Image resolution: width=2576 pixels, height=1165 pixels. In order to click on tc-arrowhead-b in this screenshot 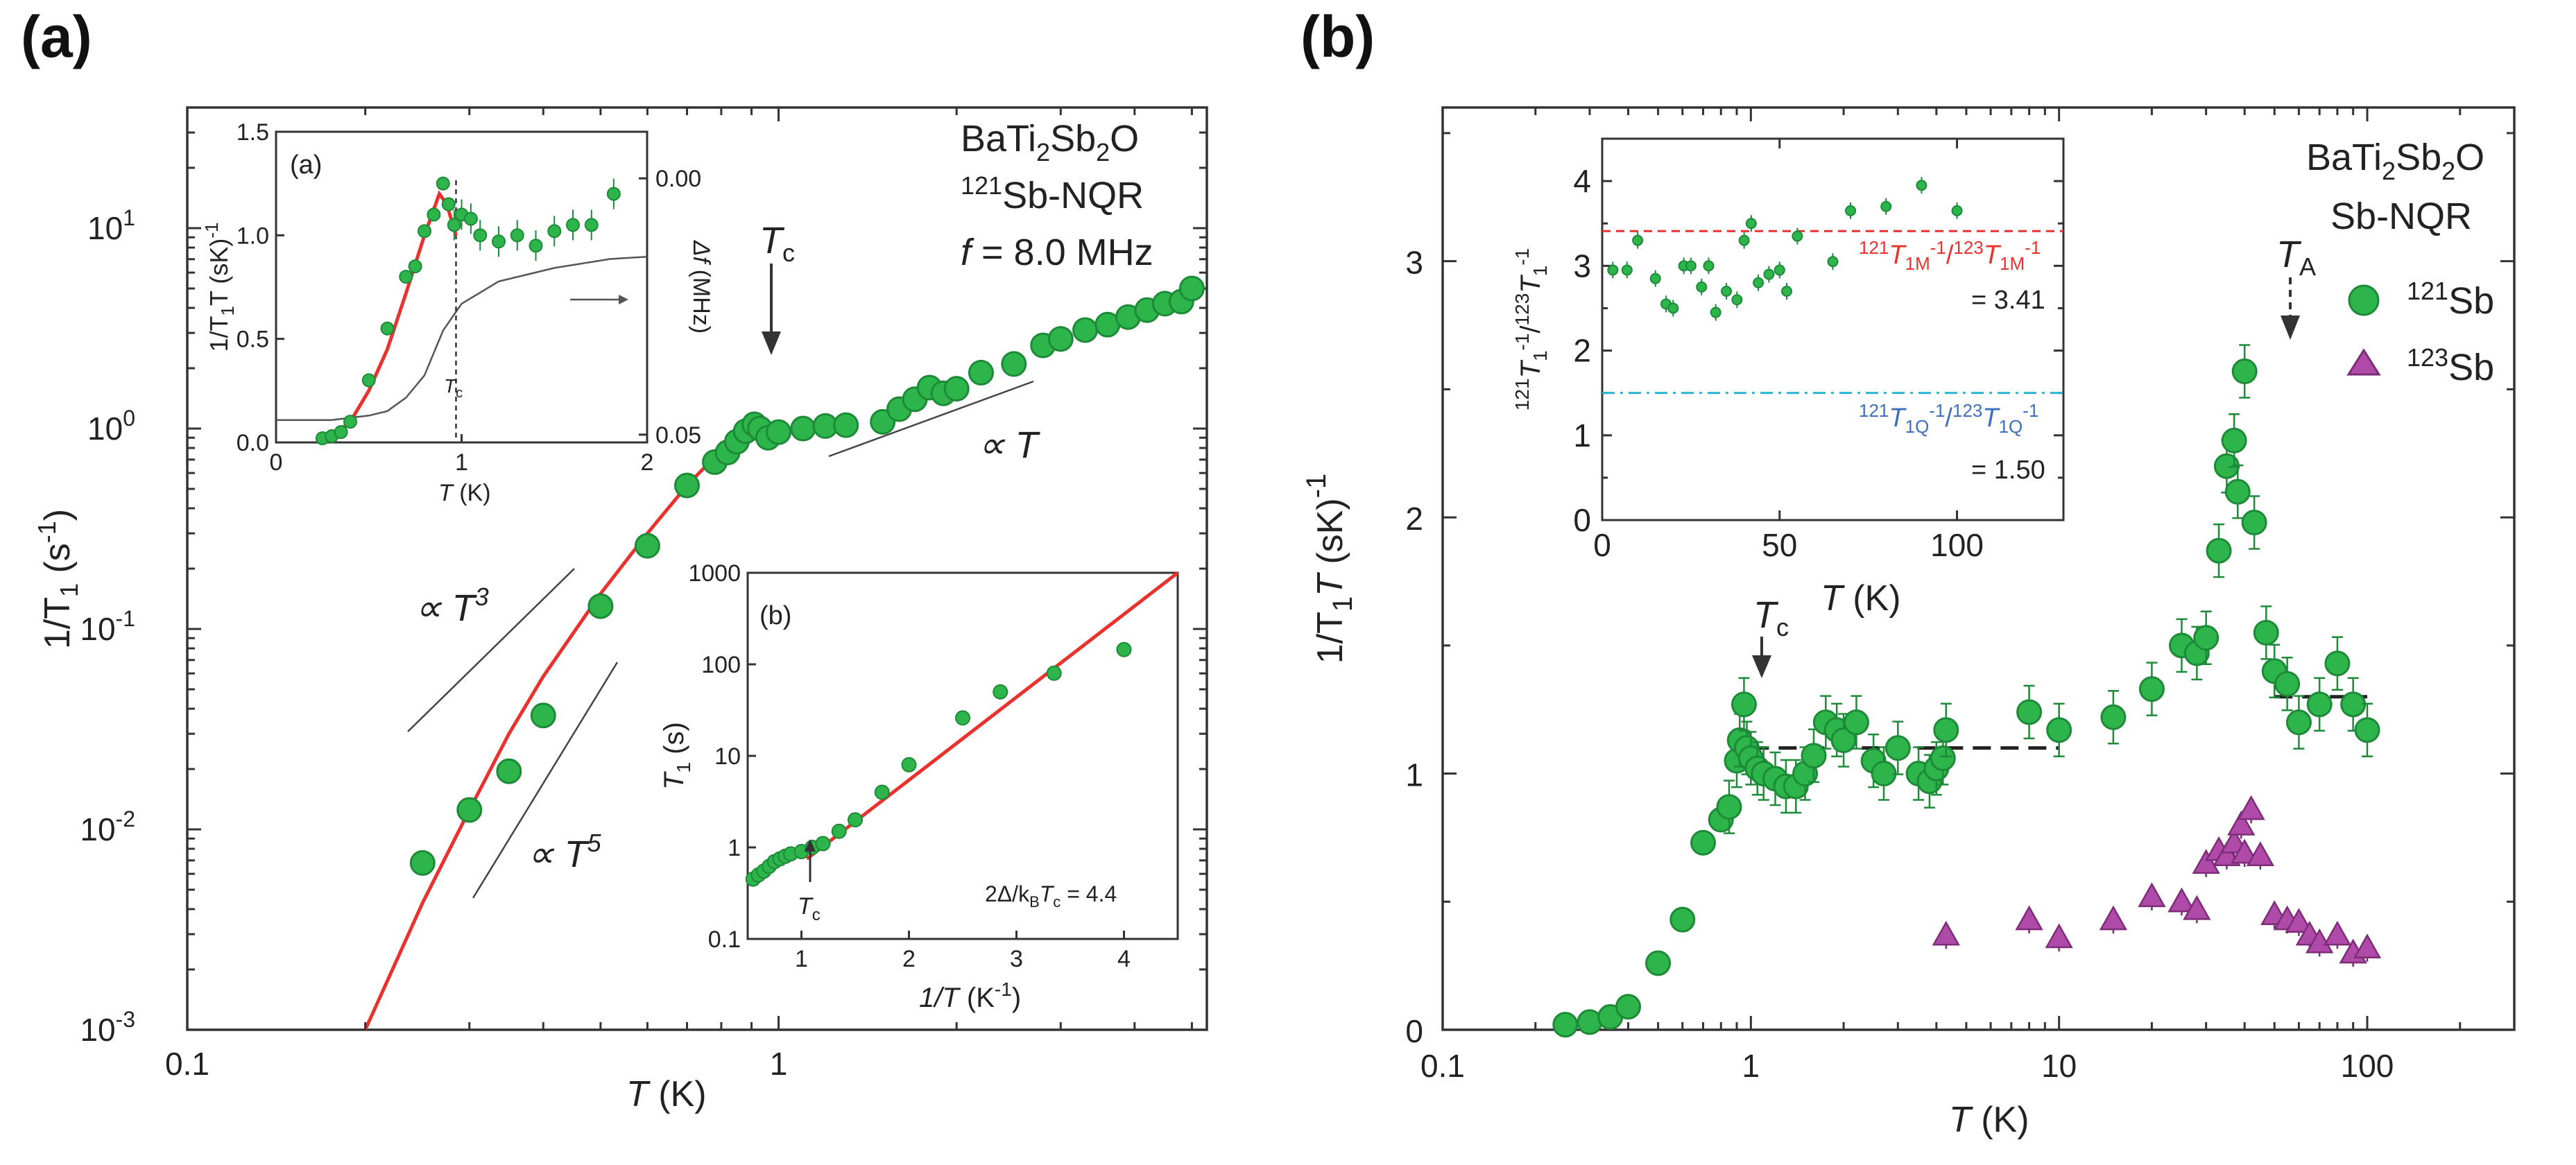, I will do `click(1761, 666)`.